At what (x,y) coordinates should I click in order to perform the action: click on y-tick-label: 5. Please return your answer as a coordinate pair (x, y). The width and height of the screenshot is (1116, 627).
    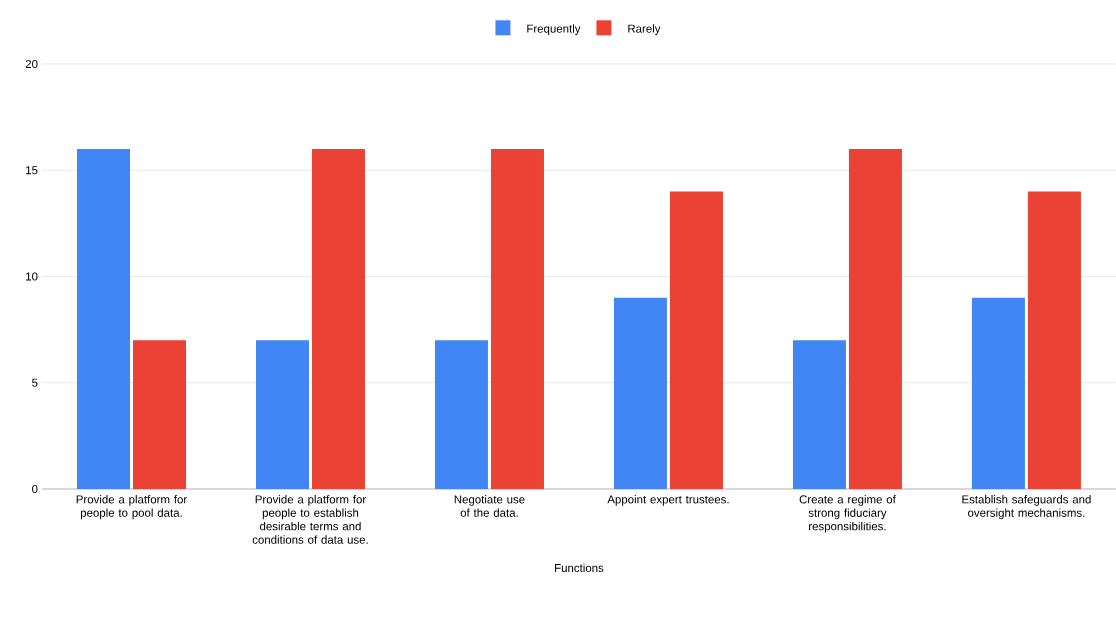
    Looking at the image, I should click on (35, 382).